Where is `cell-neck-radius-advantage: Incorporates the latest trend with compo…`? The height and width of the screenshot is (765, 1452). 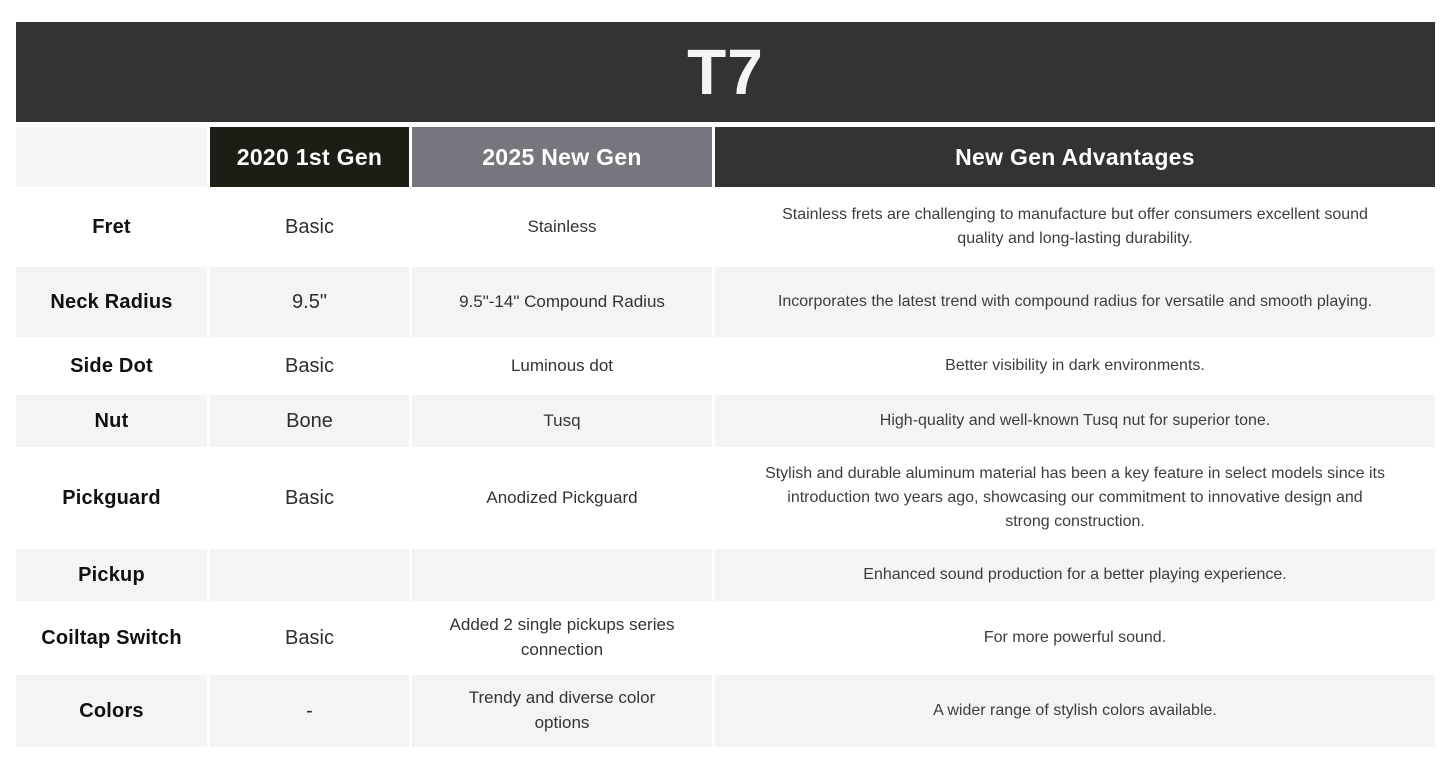 cell-neck-radius-advantage: Incorporates the latest trend with compo… is located at coordinates (1075, 302).